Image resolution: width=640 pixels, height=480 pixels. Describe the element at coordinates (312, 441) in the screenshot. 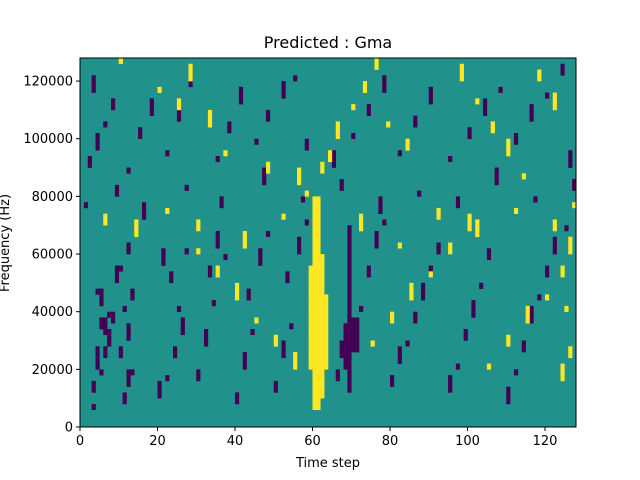

I see `x-tick-label: 60` at that location.